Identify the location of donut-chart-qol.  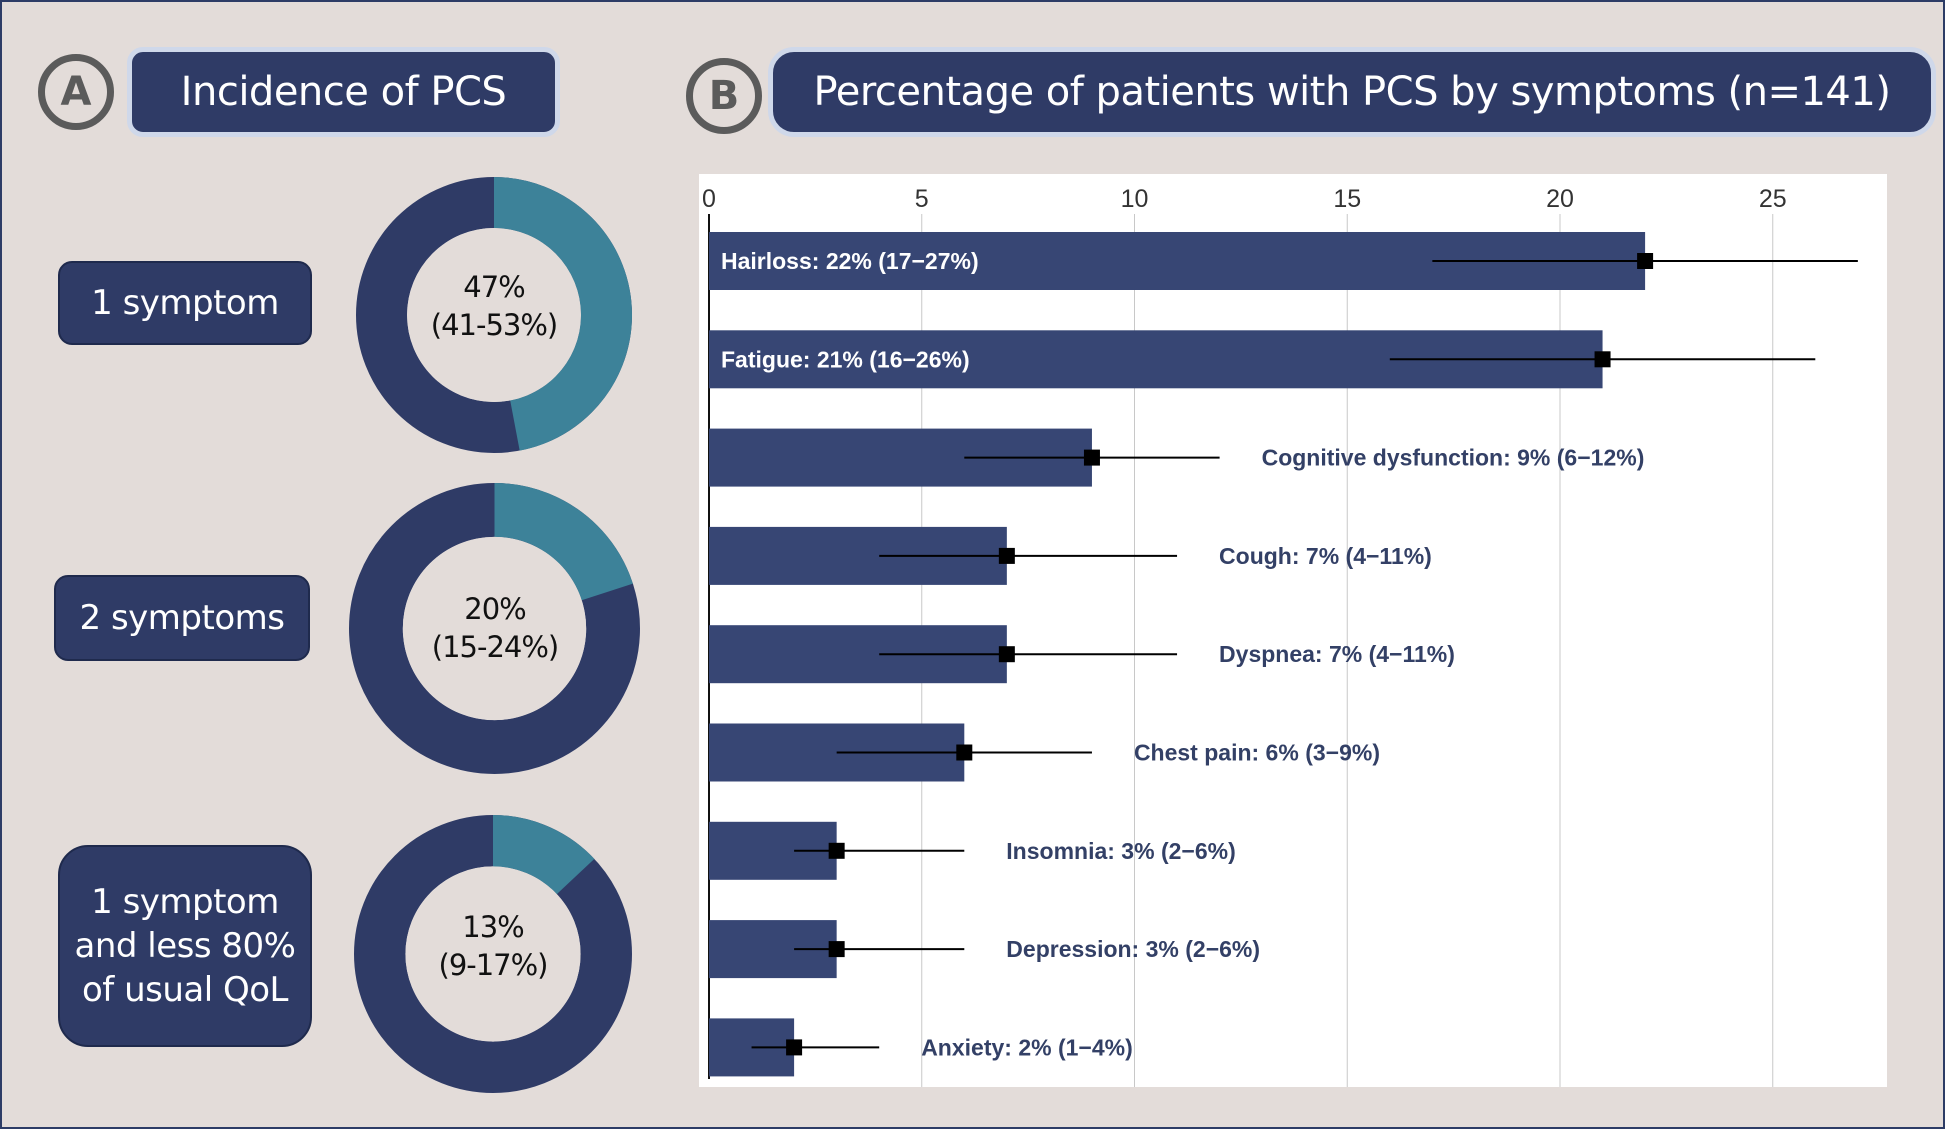
(493, 954).